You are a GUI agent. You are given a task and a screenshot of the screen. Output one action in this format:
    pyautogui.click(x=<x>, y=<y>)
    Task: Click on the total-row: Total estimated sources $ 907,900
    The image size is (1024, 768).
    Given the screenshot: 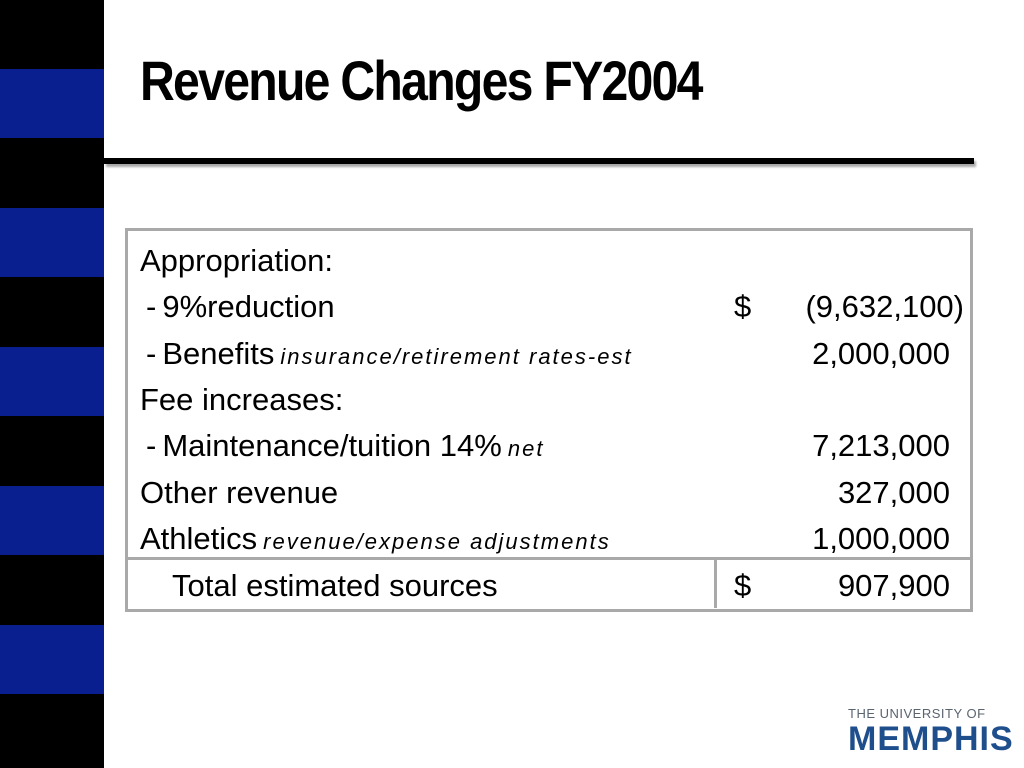 What is the action you would take?
    pyautogui.click(x=549, y=582)
    